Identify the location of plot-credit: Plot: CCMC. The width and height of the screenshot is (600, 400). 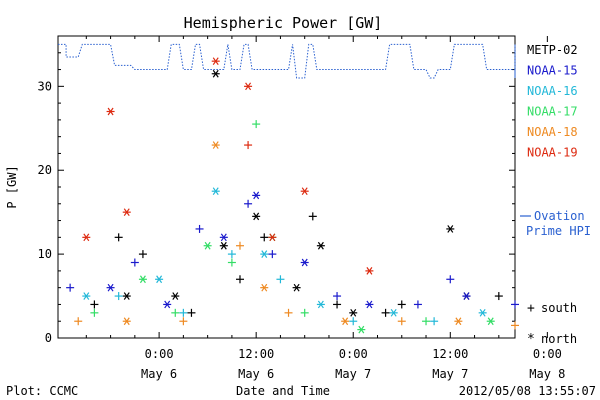
(42, 391).